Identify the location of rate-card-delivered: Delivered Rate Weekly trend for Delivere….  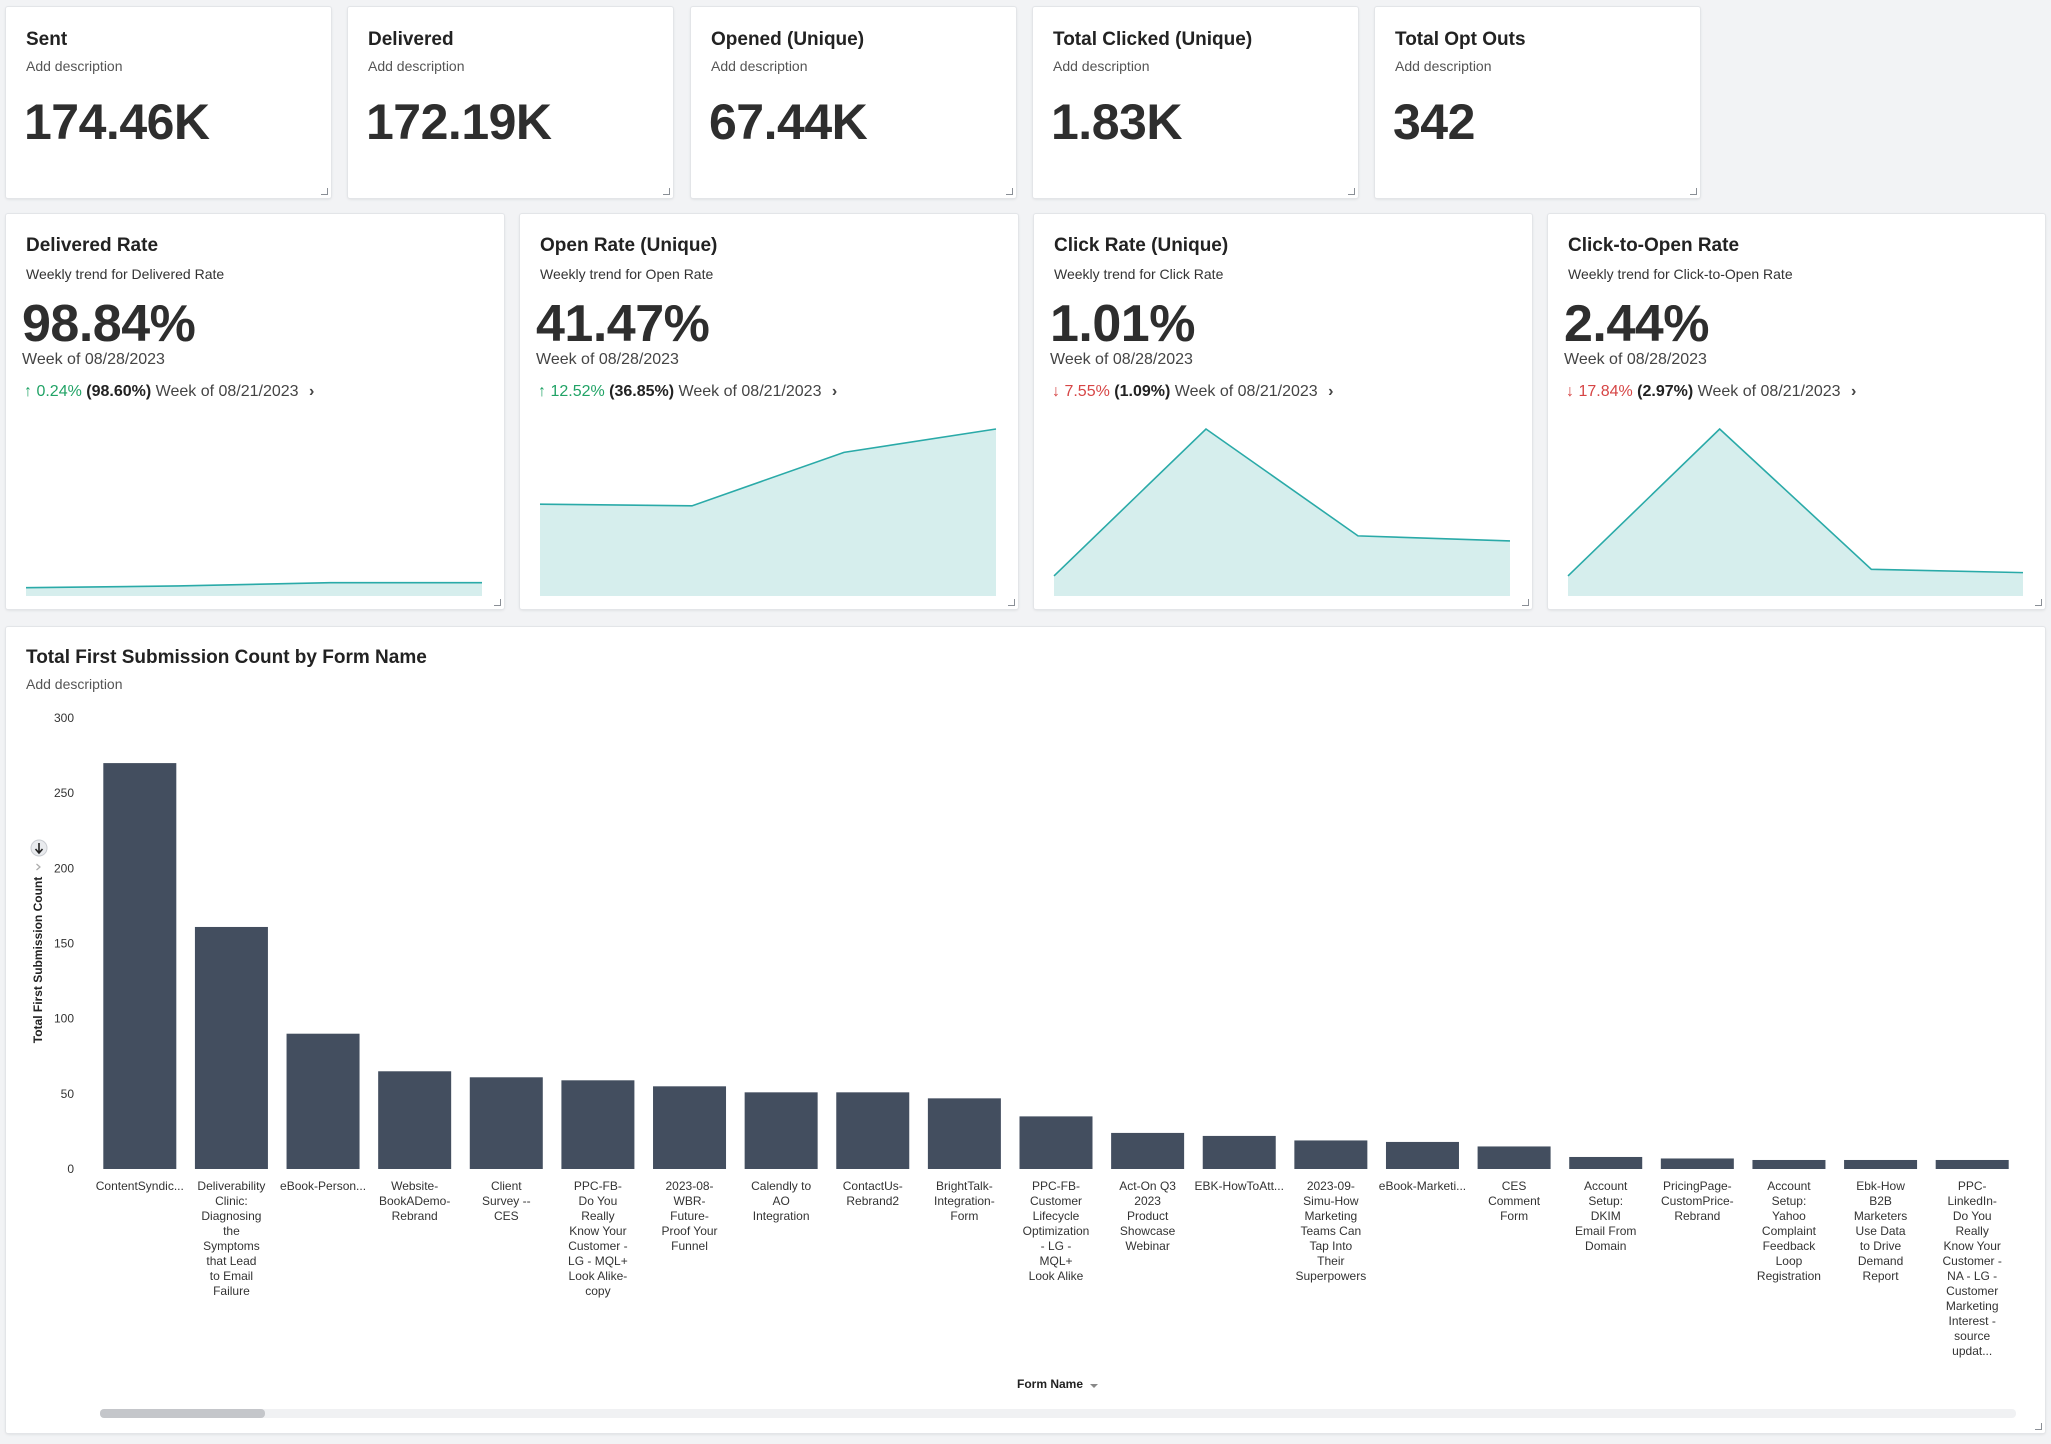
(255, 411).